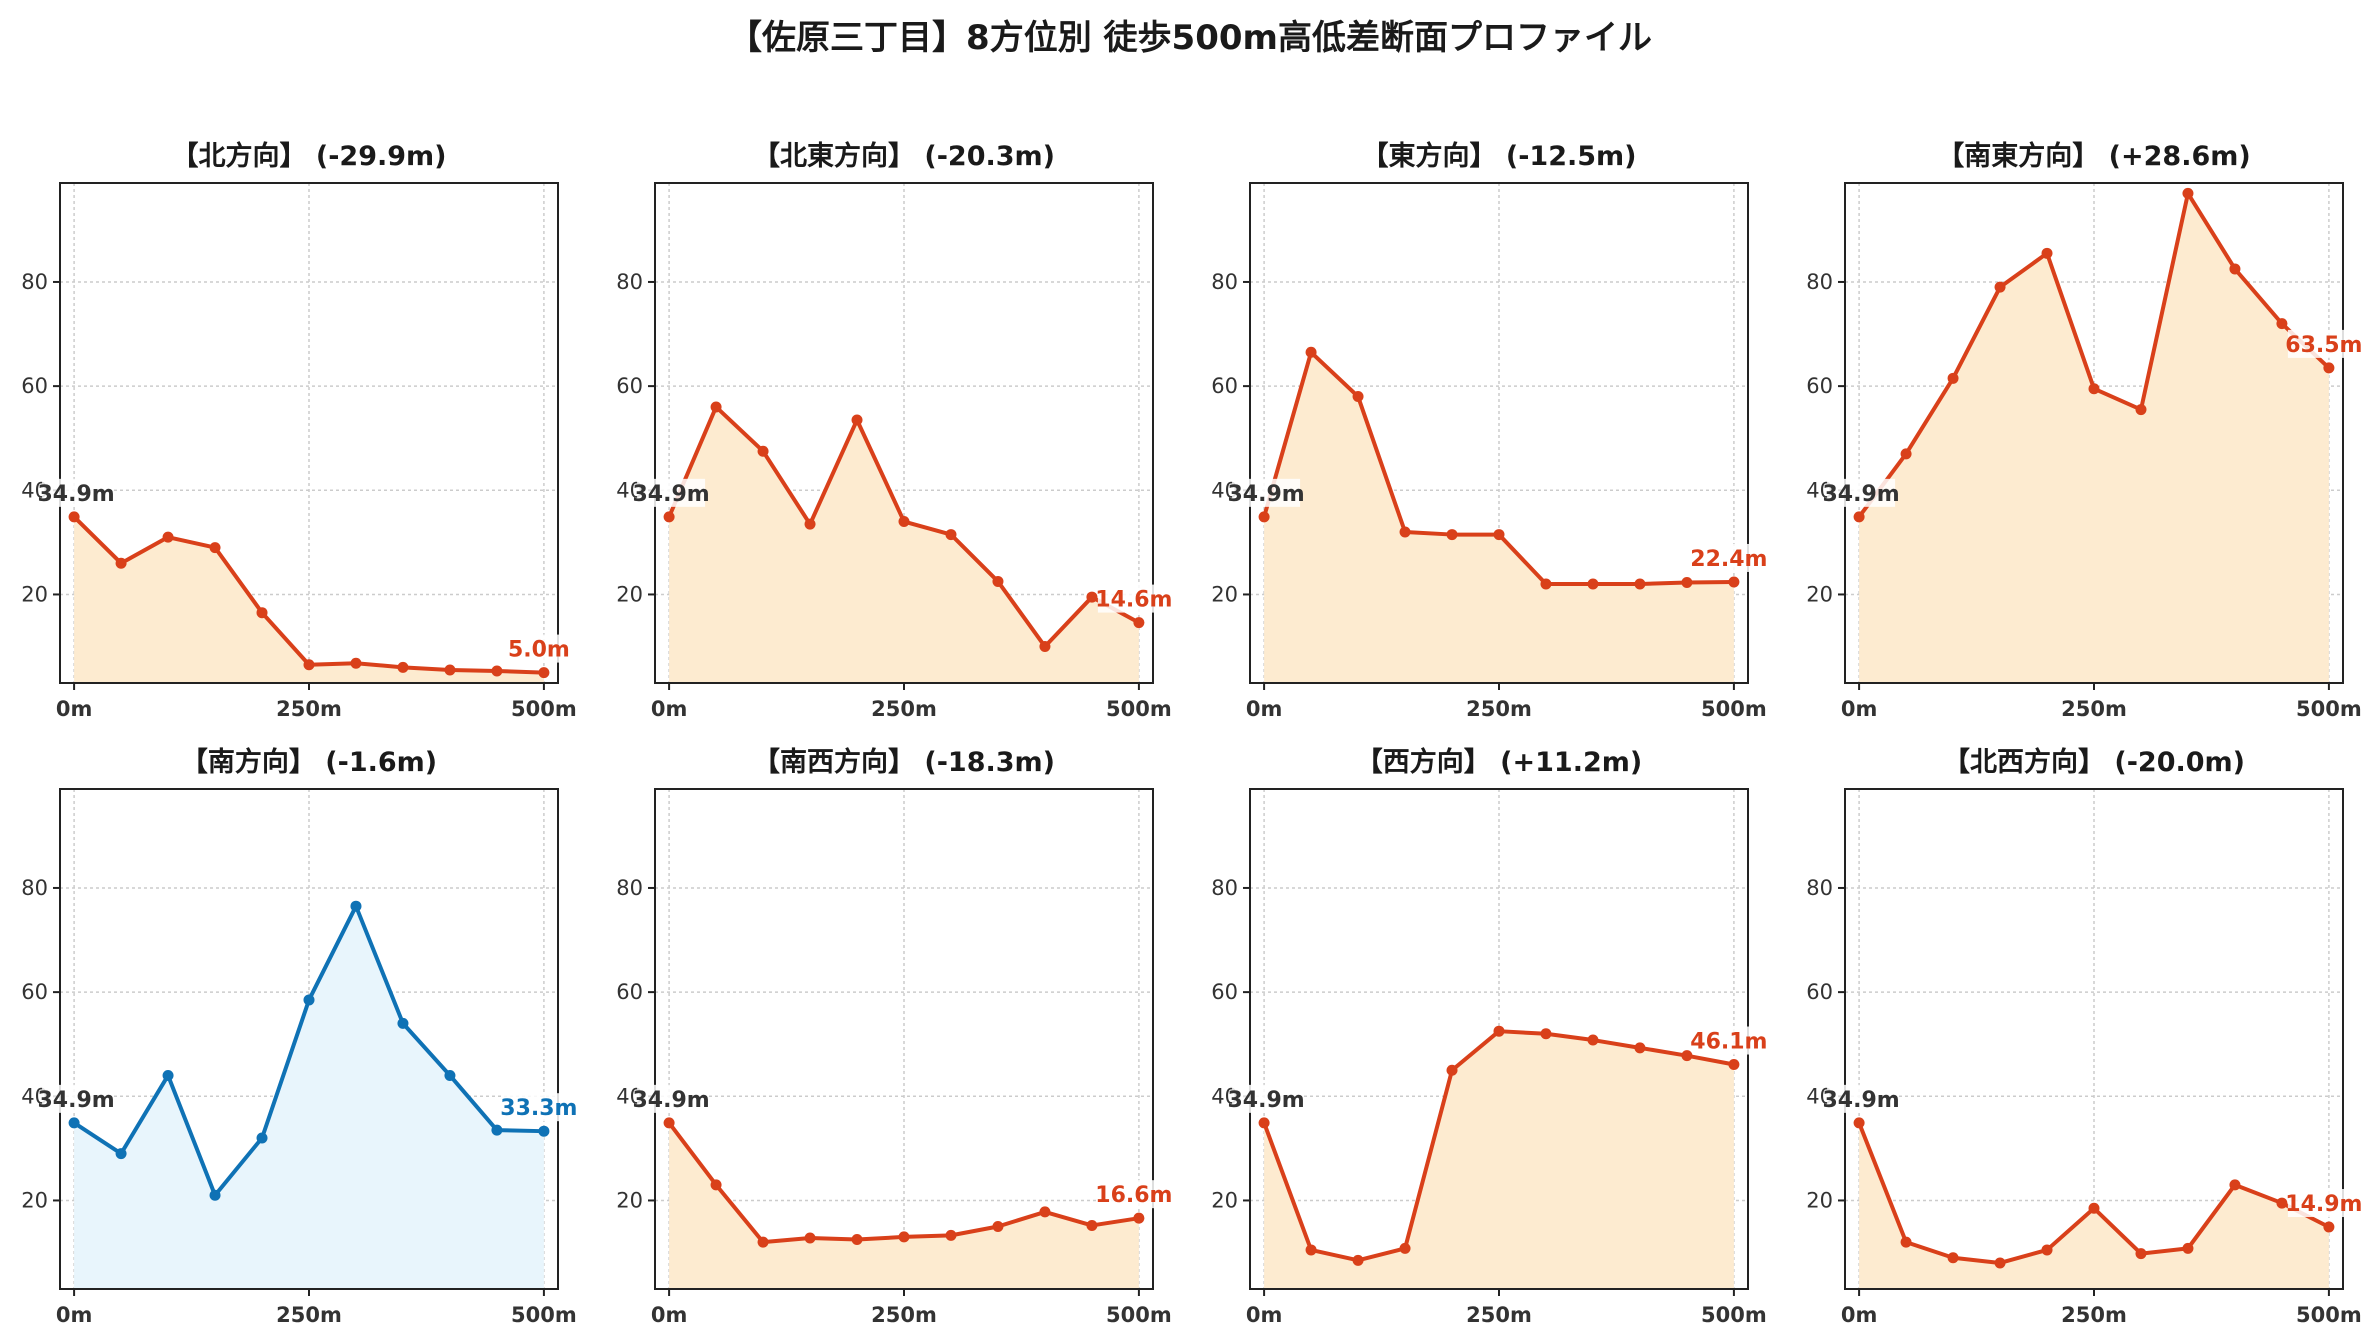 The height and width of the screenshot is (1344, 2380). Describe the element at coordinates (2323, 345) in the screenshot. I see `end-label: 63.5m` at that location.